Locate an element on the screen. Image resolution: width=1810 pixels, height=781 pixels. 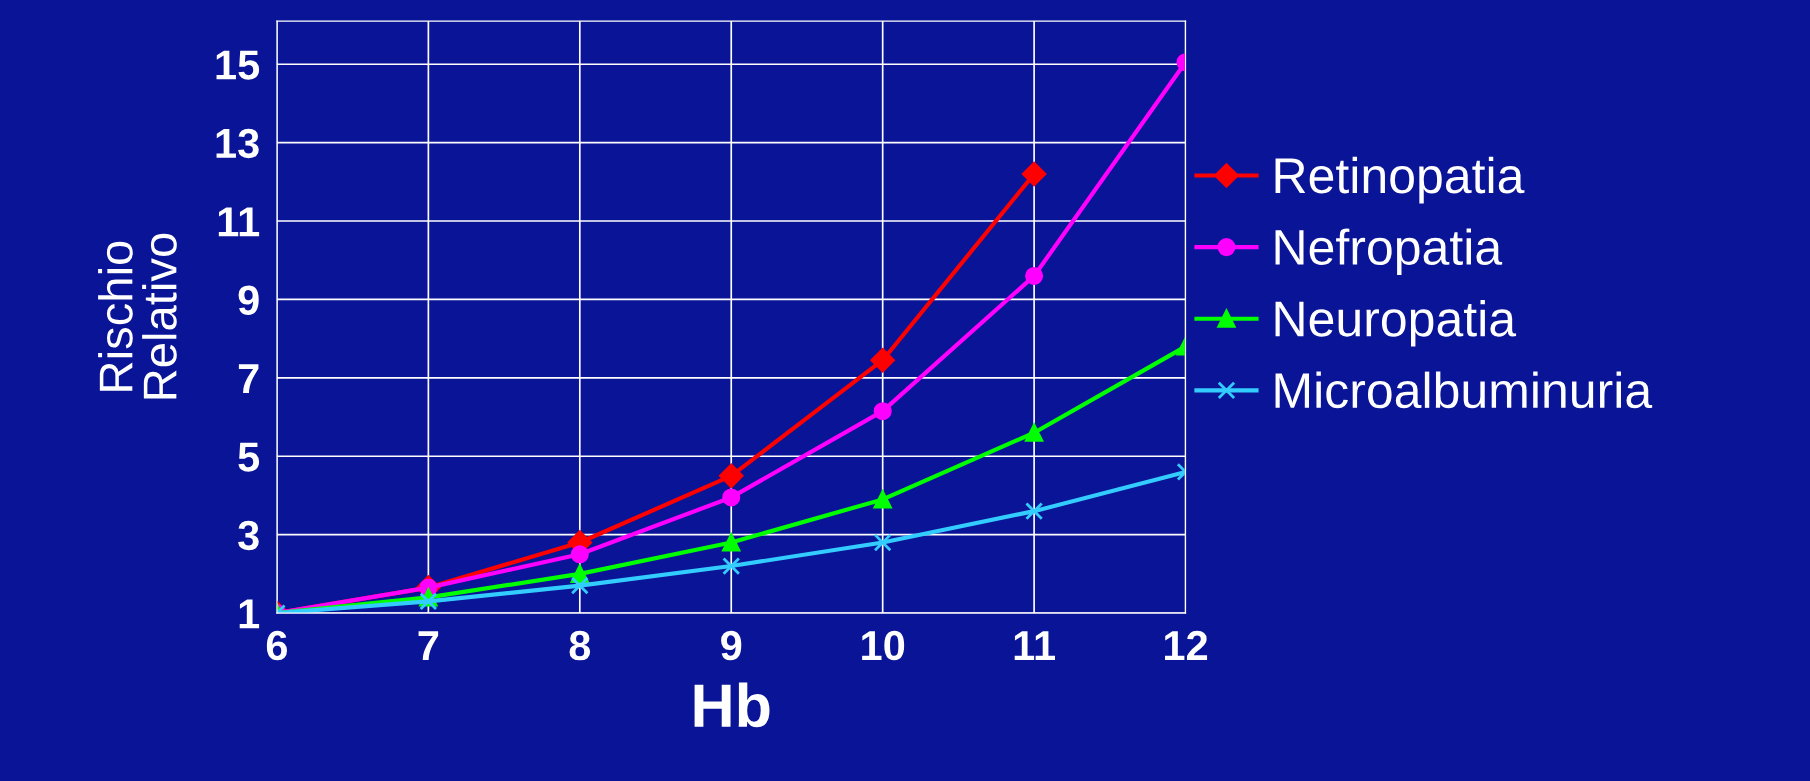
y-tick-label: 3 is located at coordinates (248, 535).